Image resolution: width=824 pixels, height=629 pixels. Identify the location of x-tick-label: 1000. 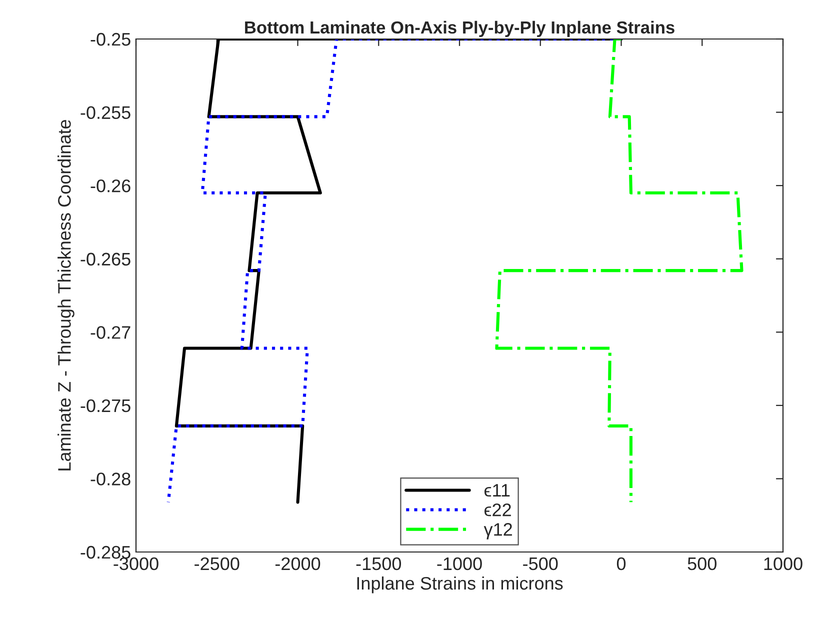
(783, 563).